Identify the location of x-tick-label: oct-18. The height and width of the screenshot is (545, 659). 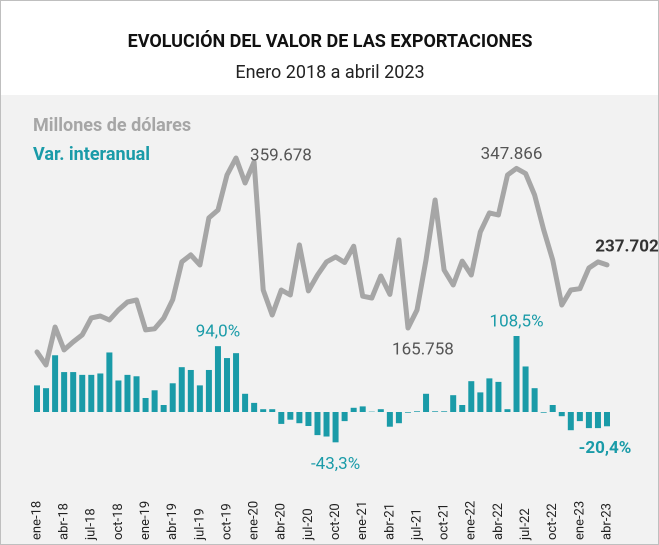
(118, 521).